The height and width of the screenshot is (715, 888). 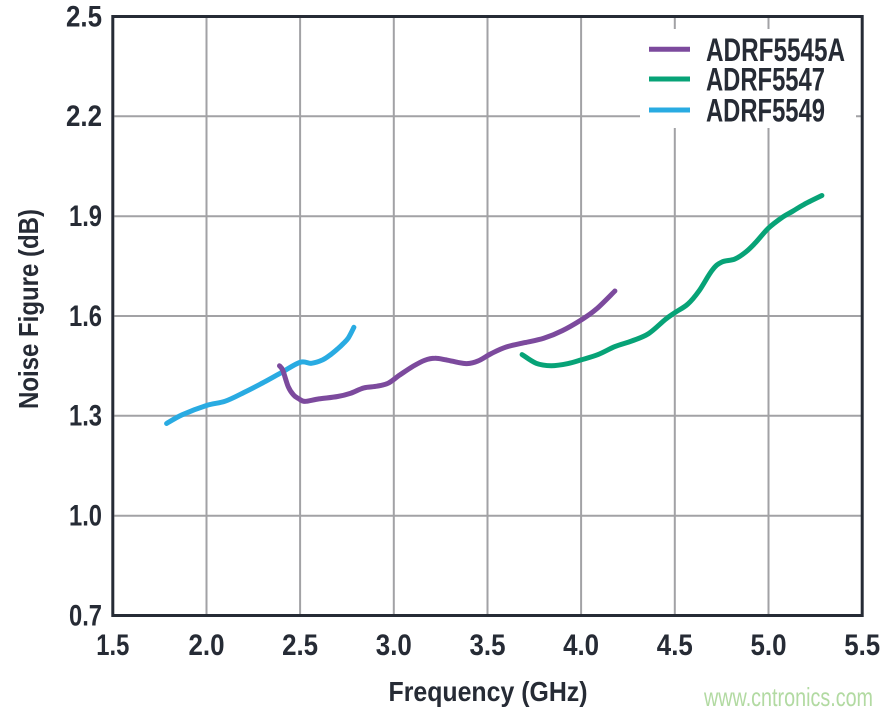 What do you see at coordinates (112, 645) in the screenshot?
I see `svg-text: 1.5` at bounding box center [112, 645].